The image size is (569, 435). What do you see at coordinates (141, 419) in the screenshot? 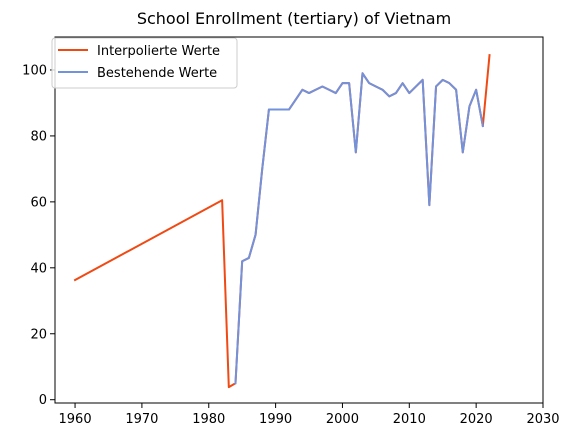
I see `x-tick-label: 1970` at bounding box center [141, 419].